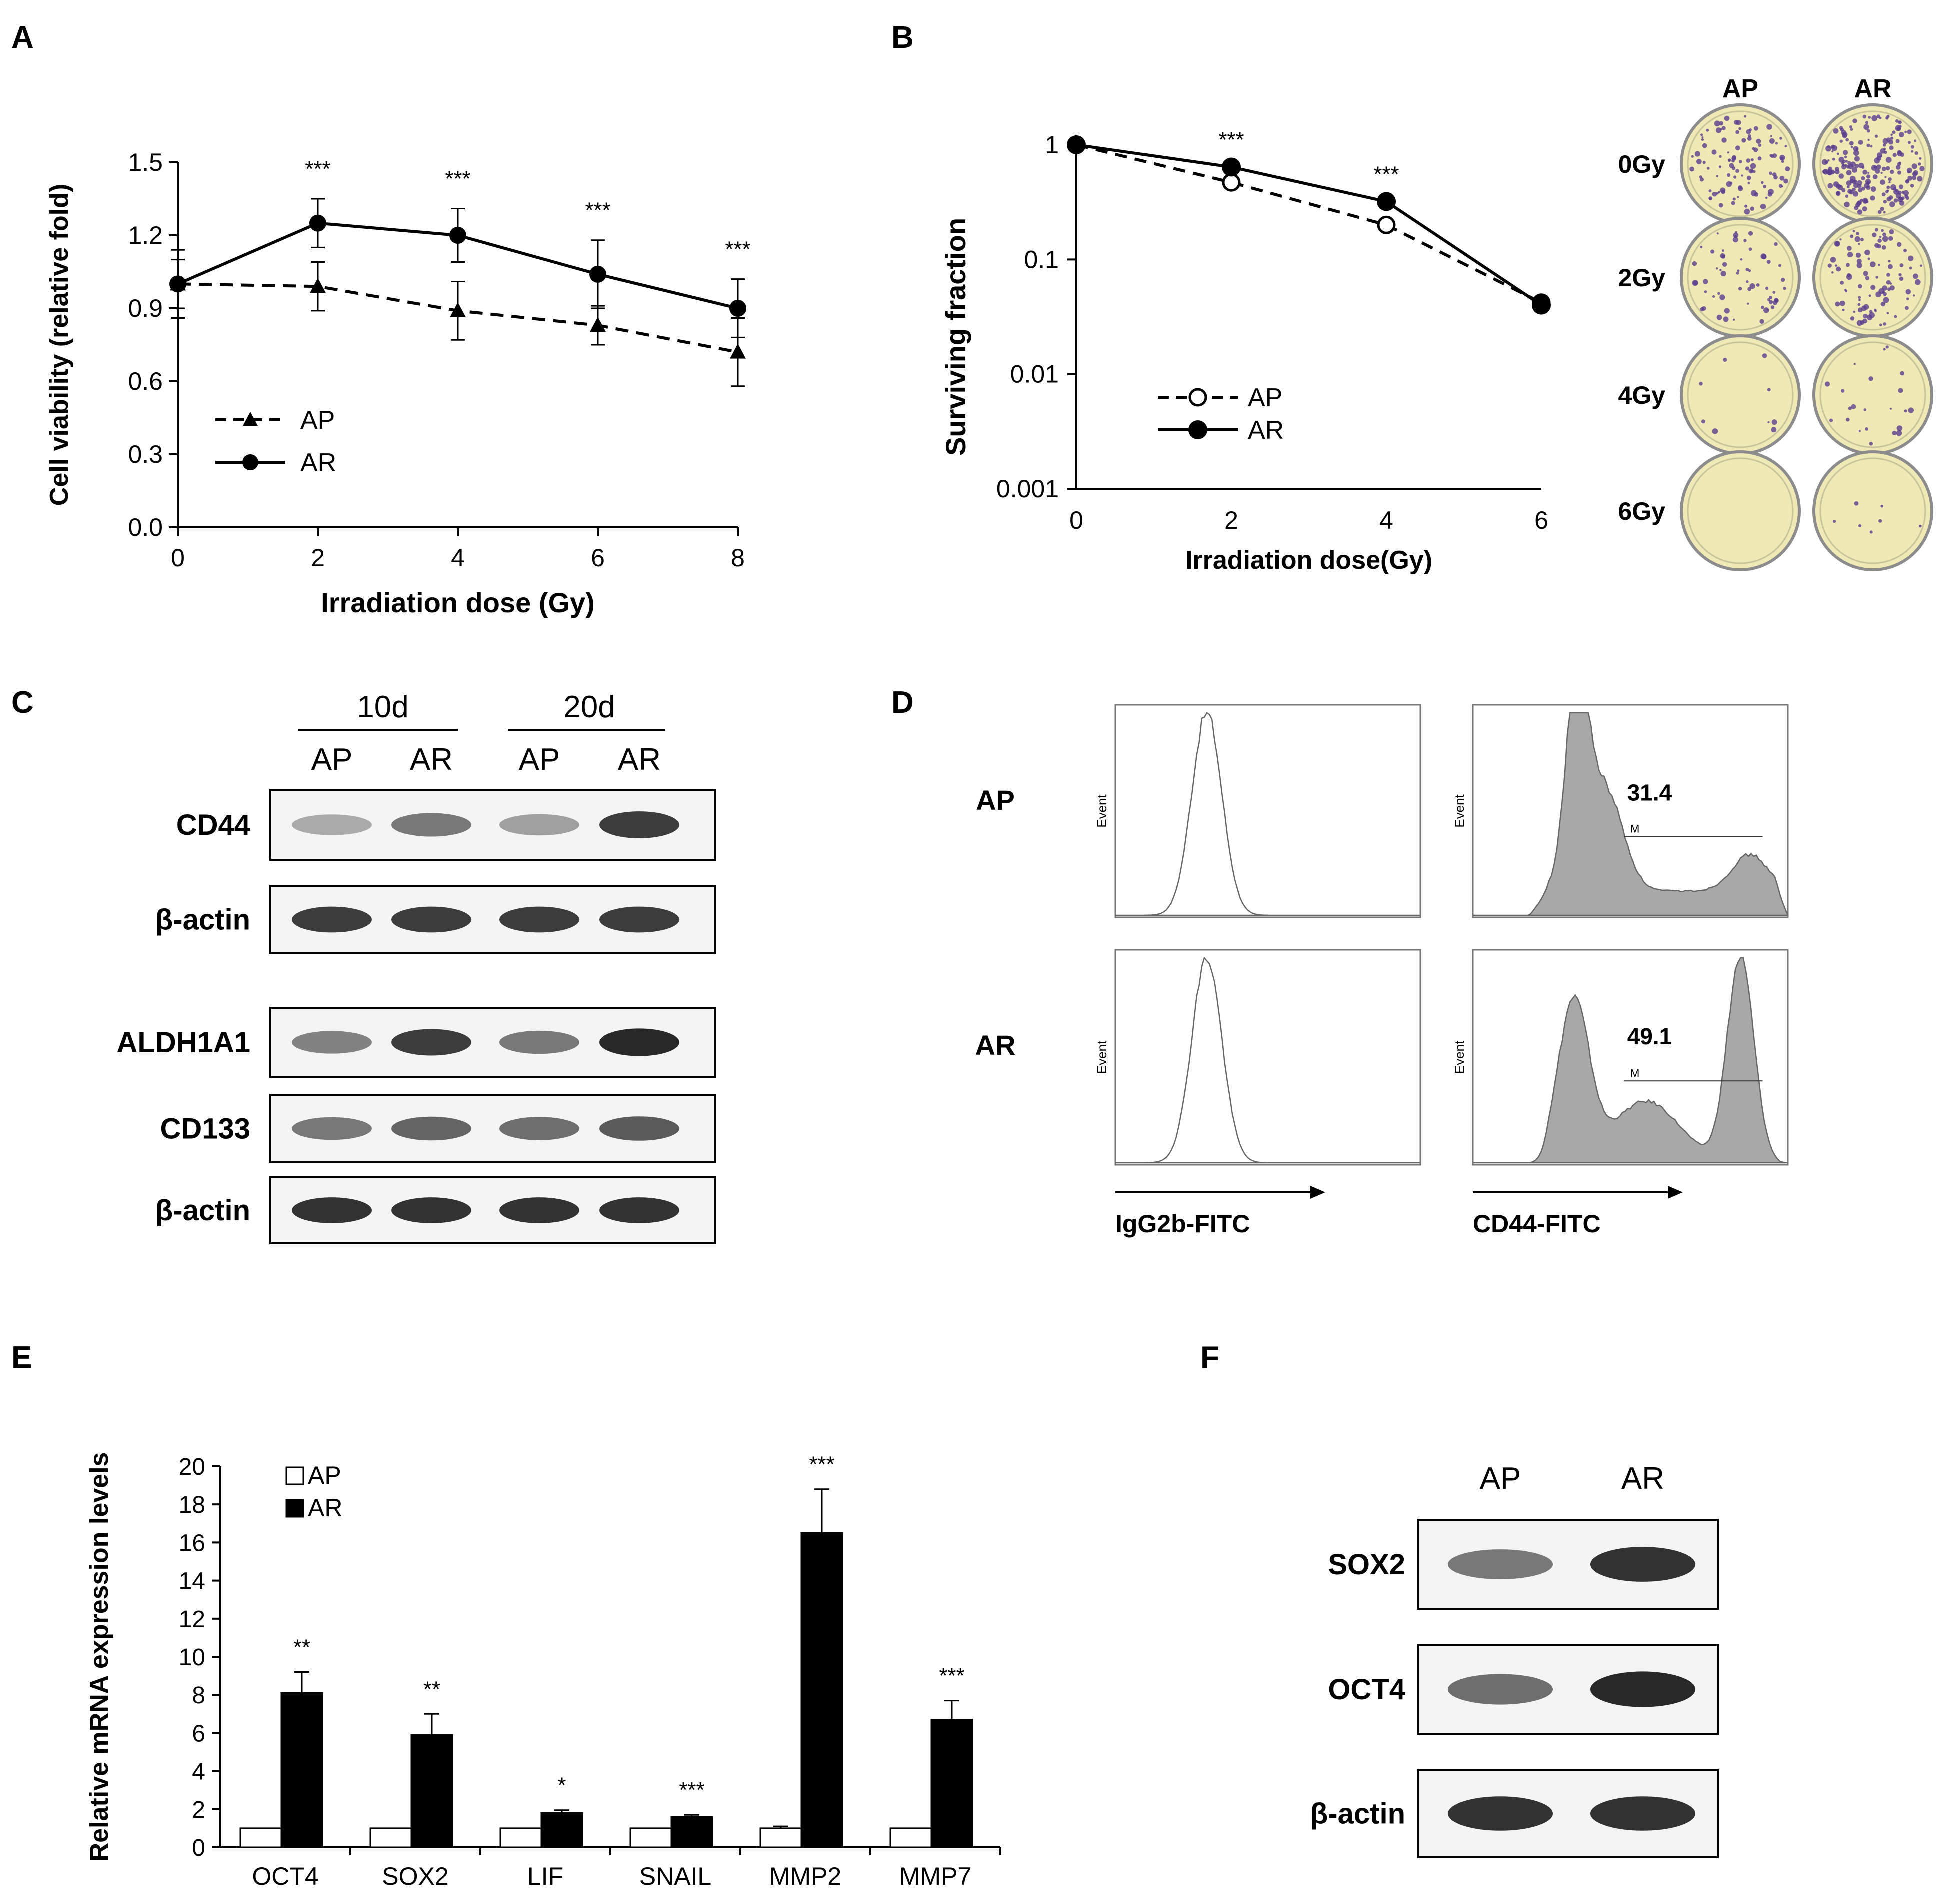 The width and height of the screenshot is (1940, 1904). I want to click on bar-ar, so click(301, 1770).